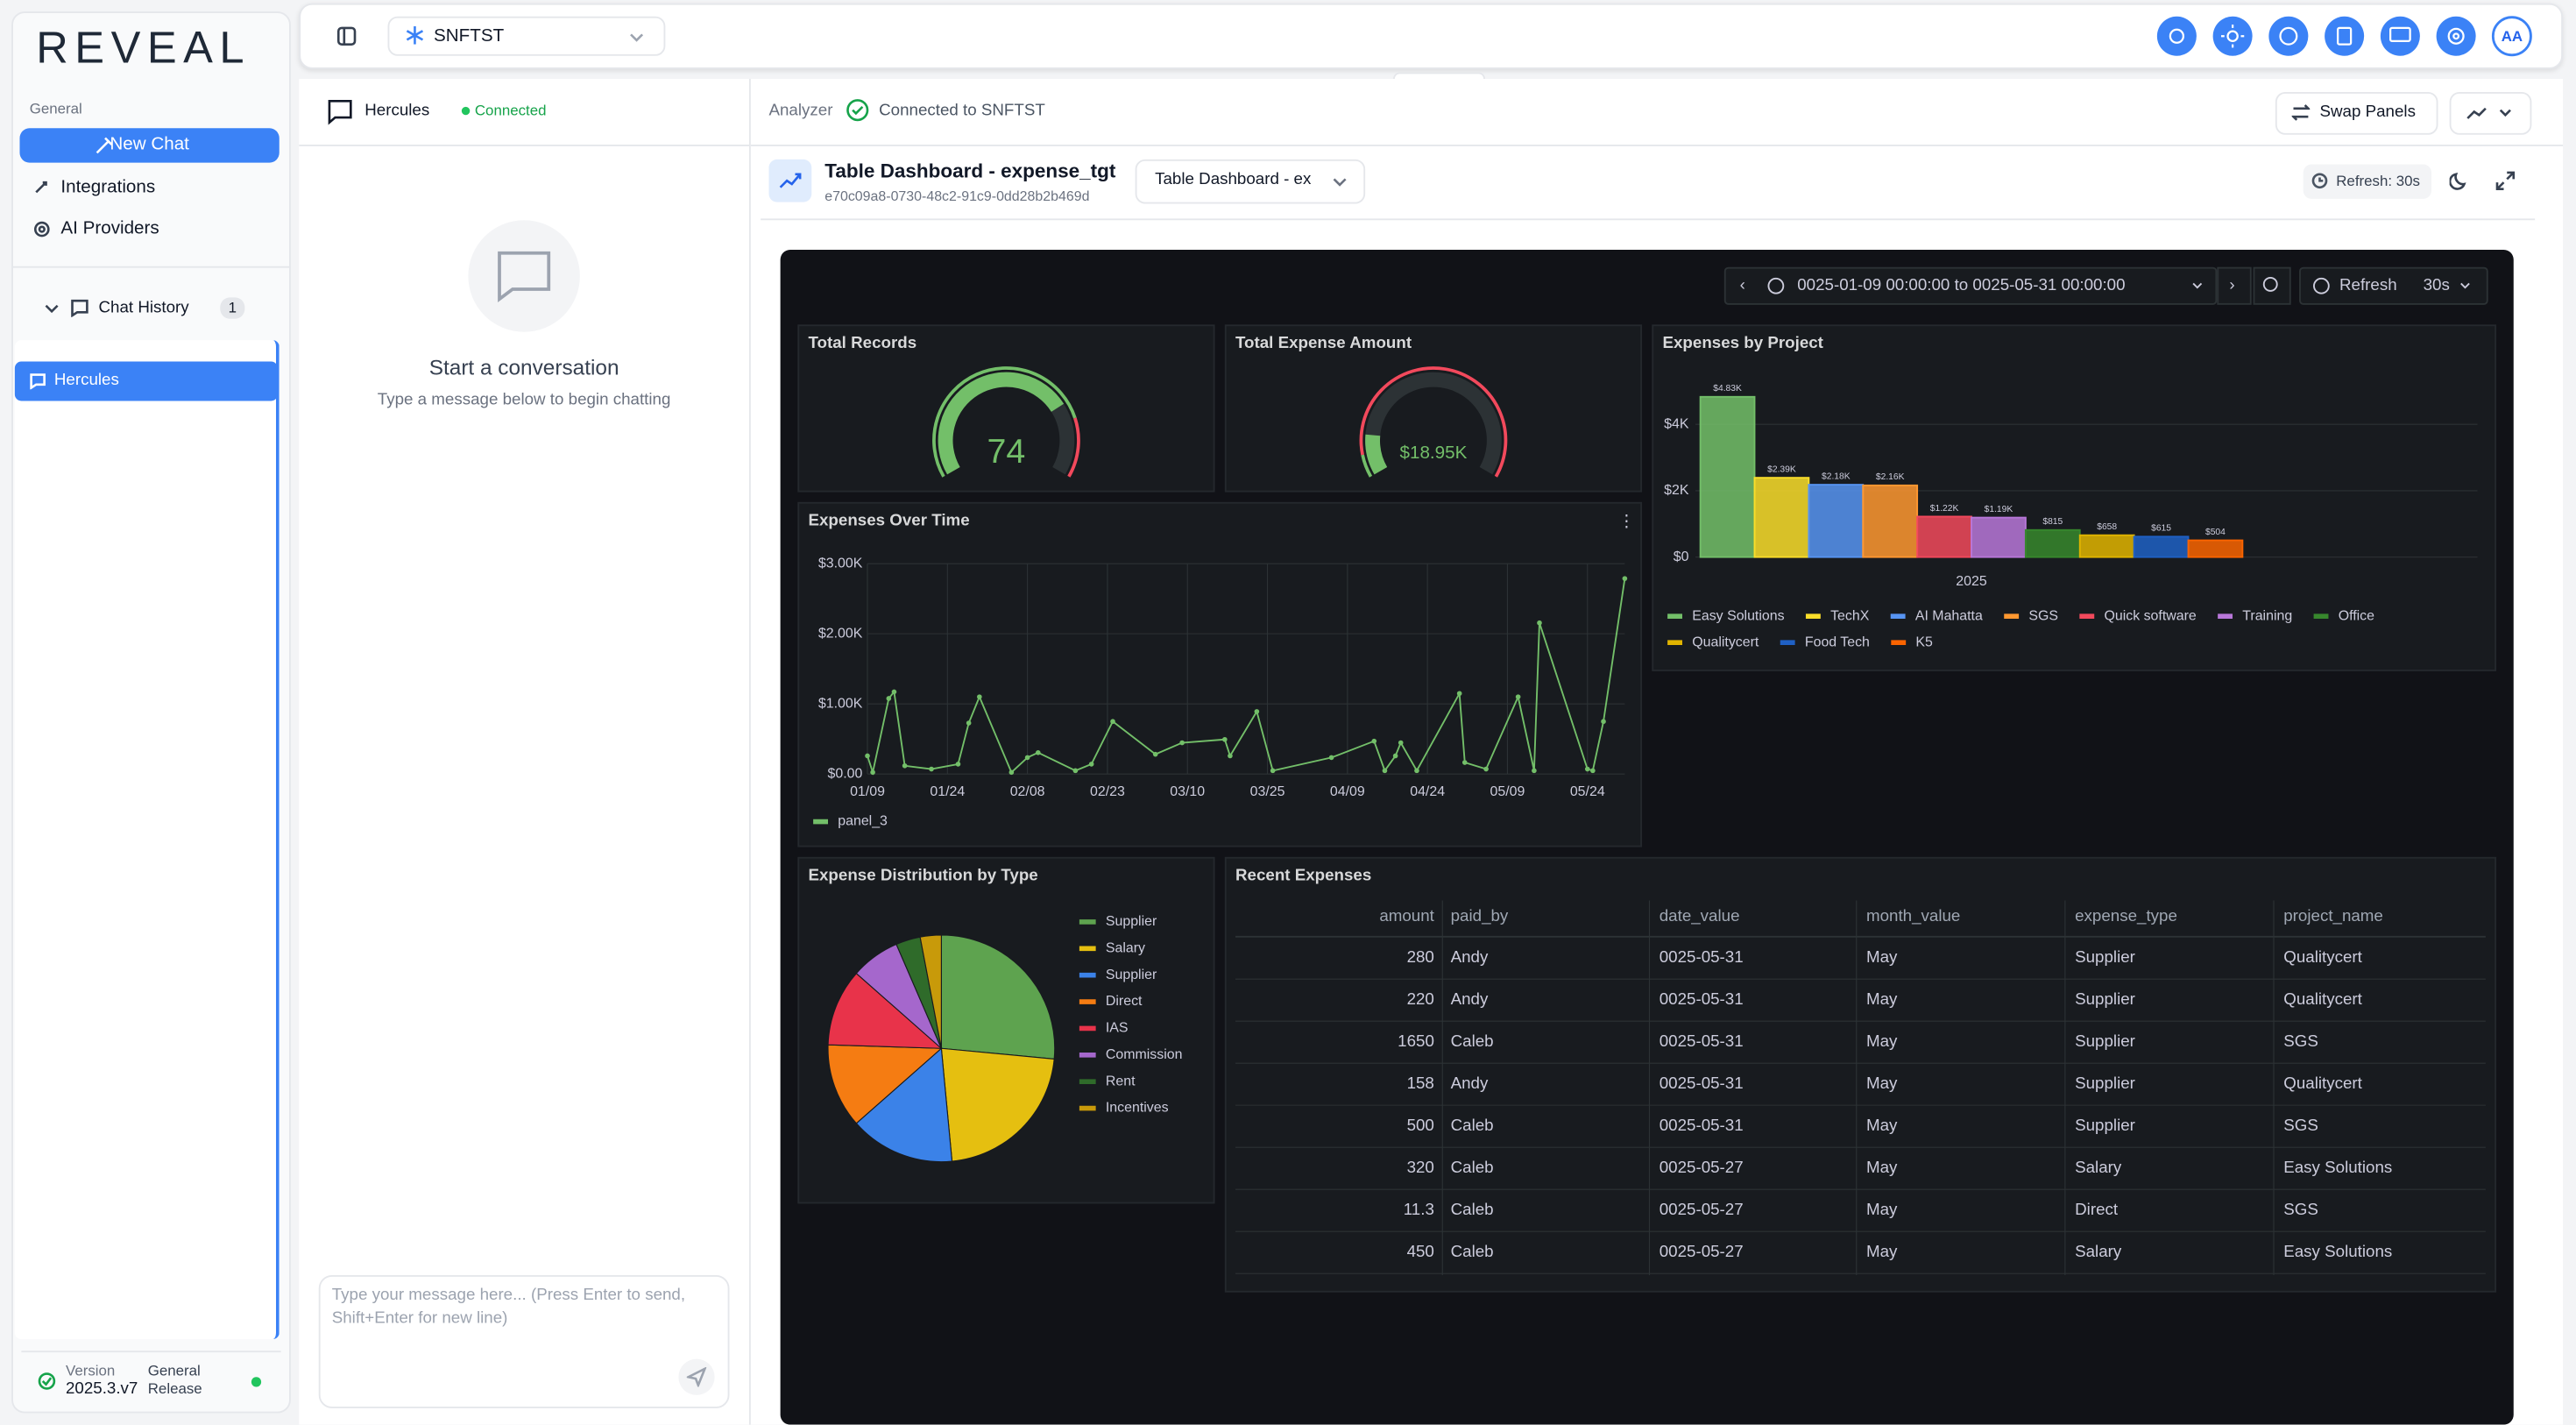 The height and width of the screenshot is (1425, 2576). Describe the element at coordinates (1250, 181) in the screenshot. I see `dashboard-select` at that location.